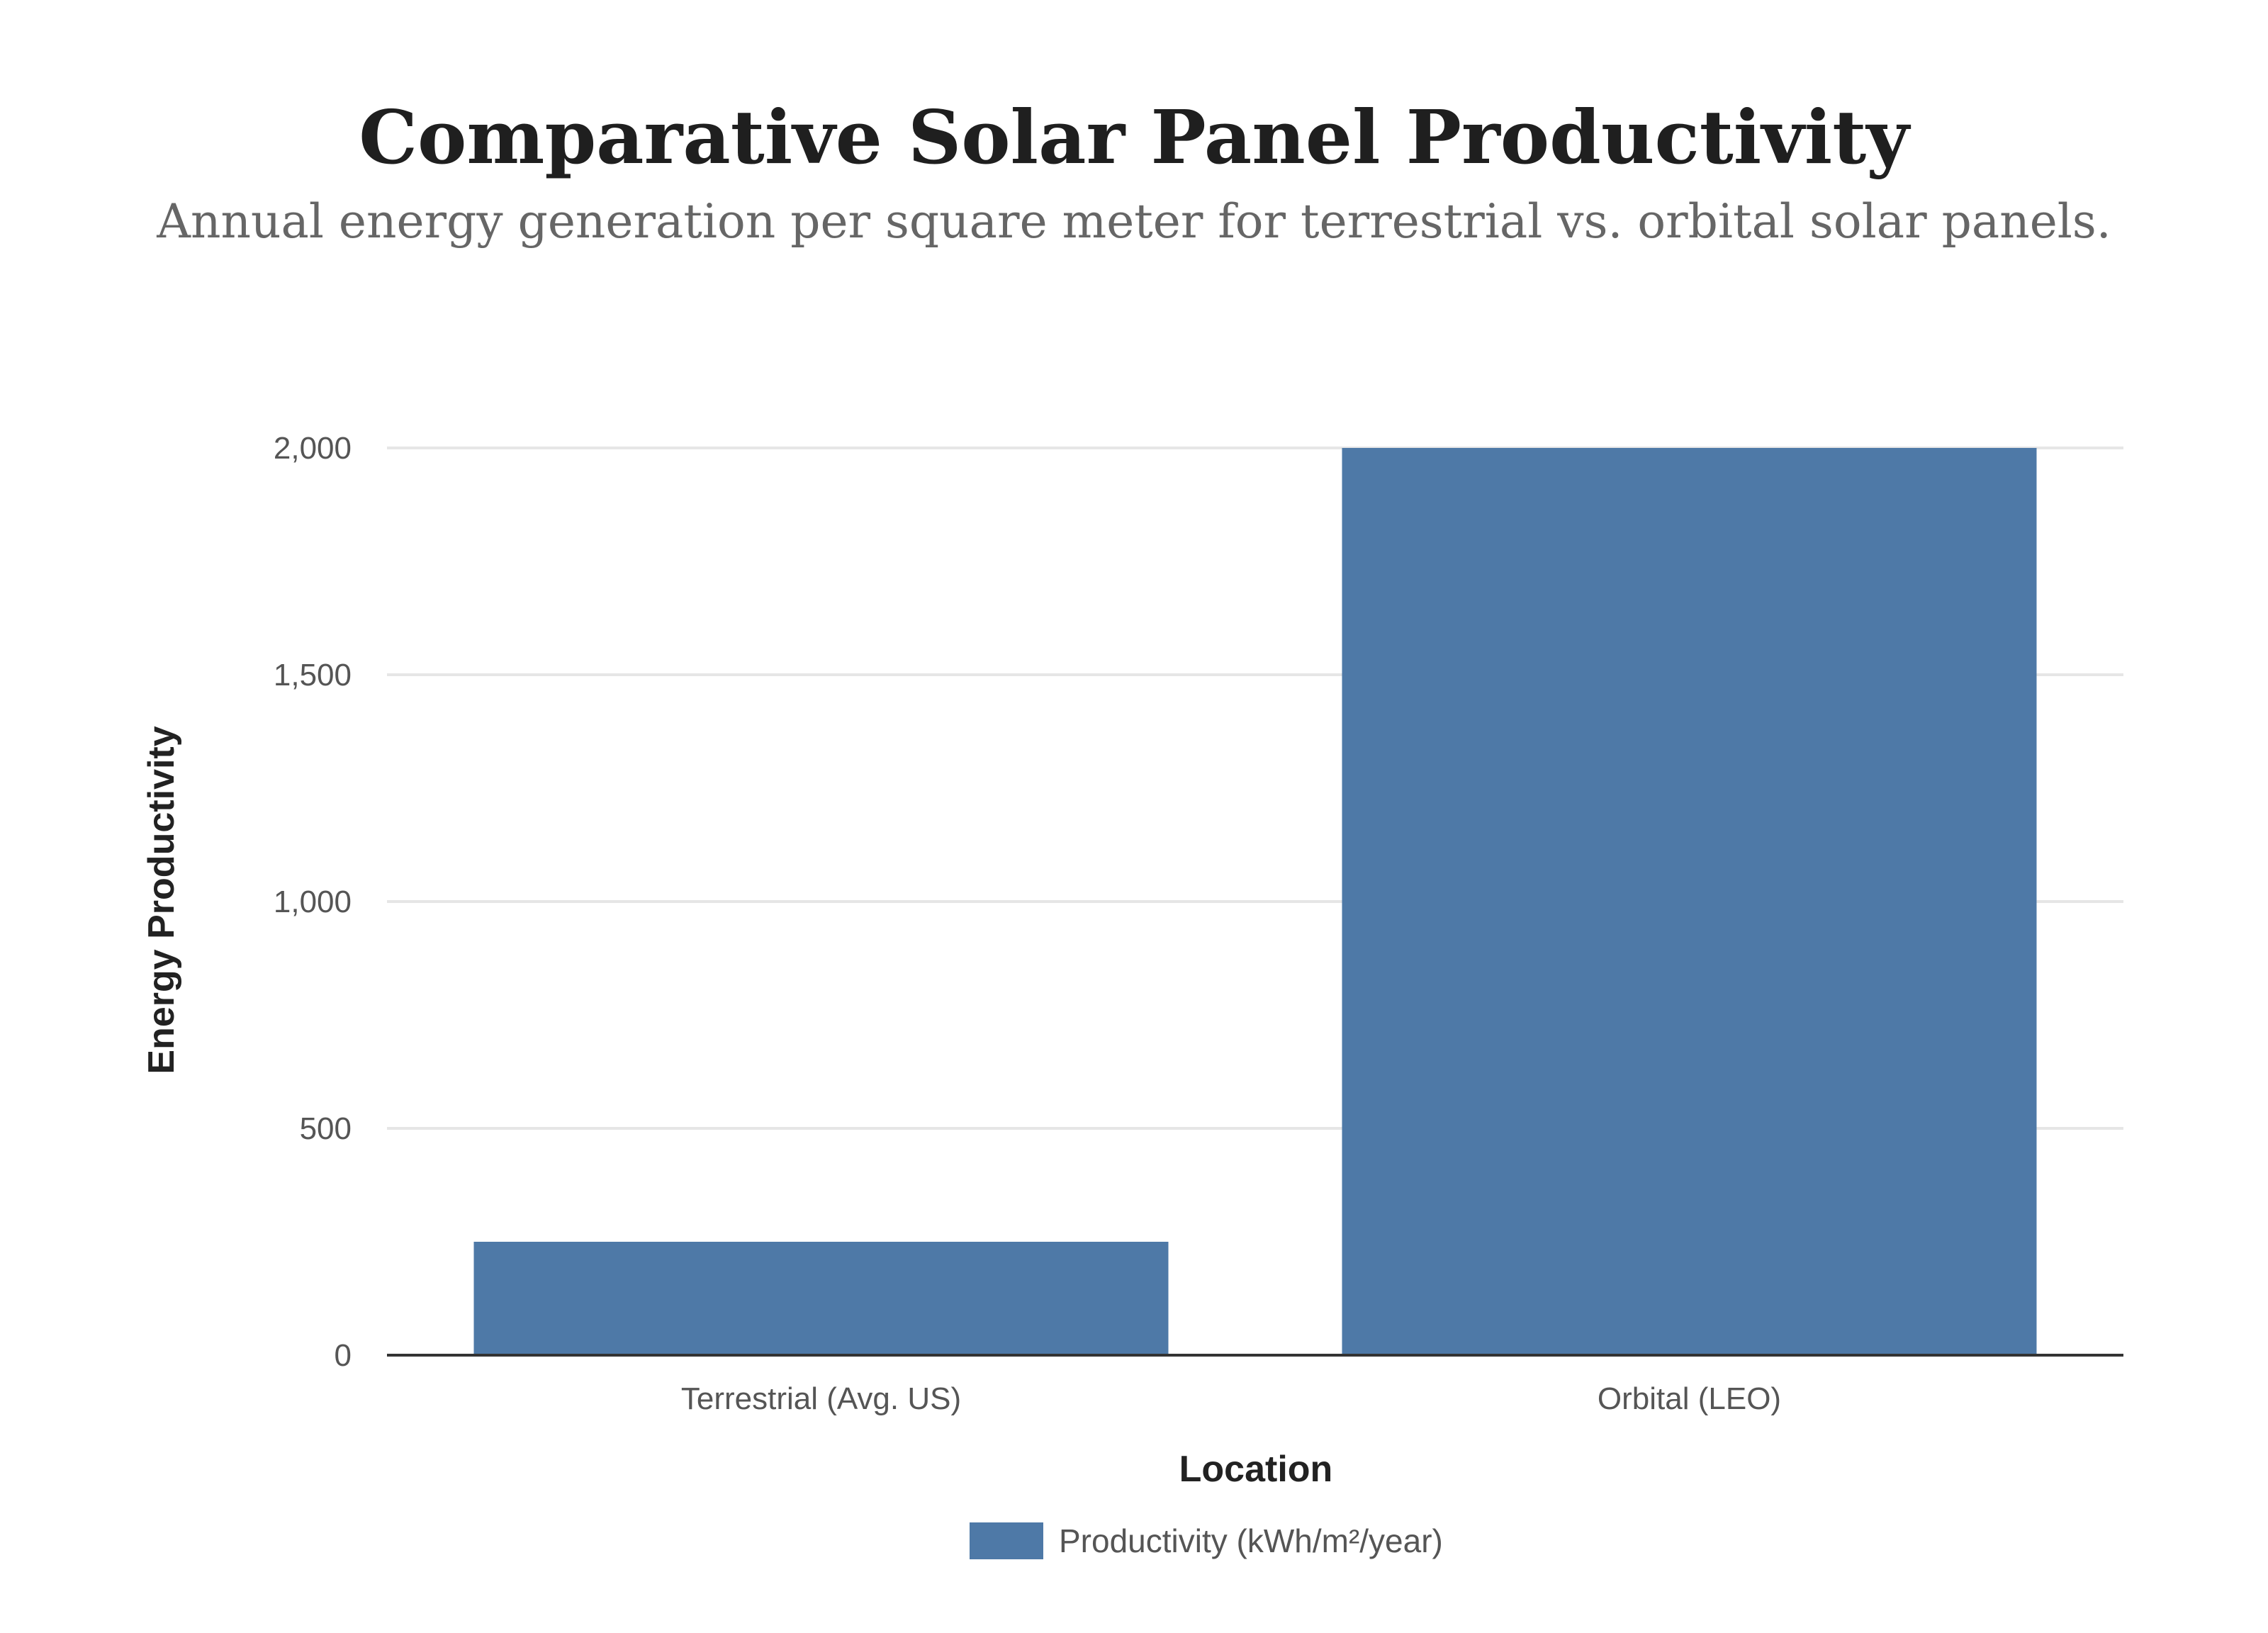 This screenshot has width=2268, height=1633. Describe the element at coordinates (1231, 1398) in the screenshot. I see `x-axis-ticks: Terrestrial (Avg. US) Orbital (LEO)` at that location.